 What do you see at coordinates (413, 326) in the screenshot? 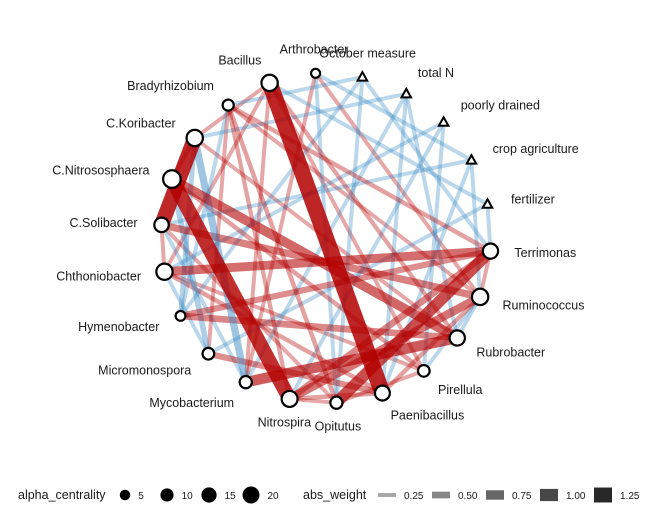
I see `edge-opitutus-terrimonas` at bounding box center [413, 326].